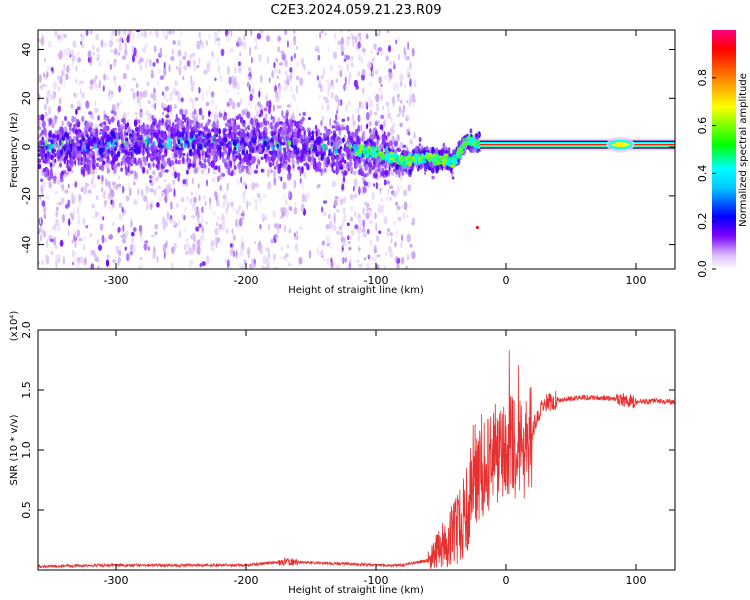 The width and height of the screenshot is (750, 600). I want to click on heatmap-y-axis-label: Frequency (Hz), so click(14, 150).